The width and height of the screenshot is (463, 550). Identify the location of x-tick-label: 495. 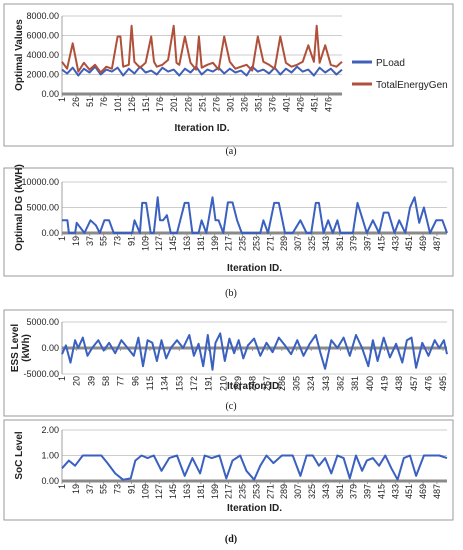
(443, 383).